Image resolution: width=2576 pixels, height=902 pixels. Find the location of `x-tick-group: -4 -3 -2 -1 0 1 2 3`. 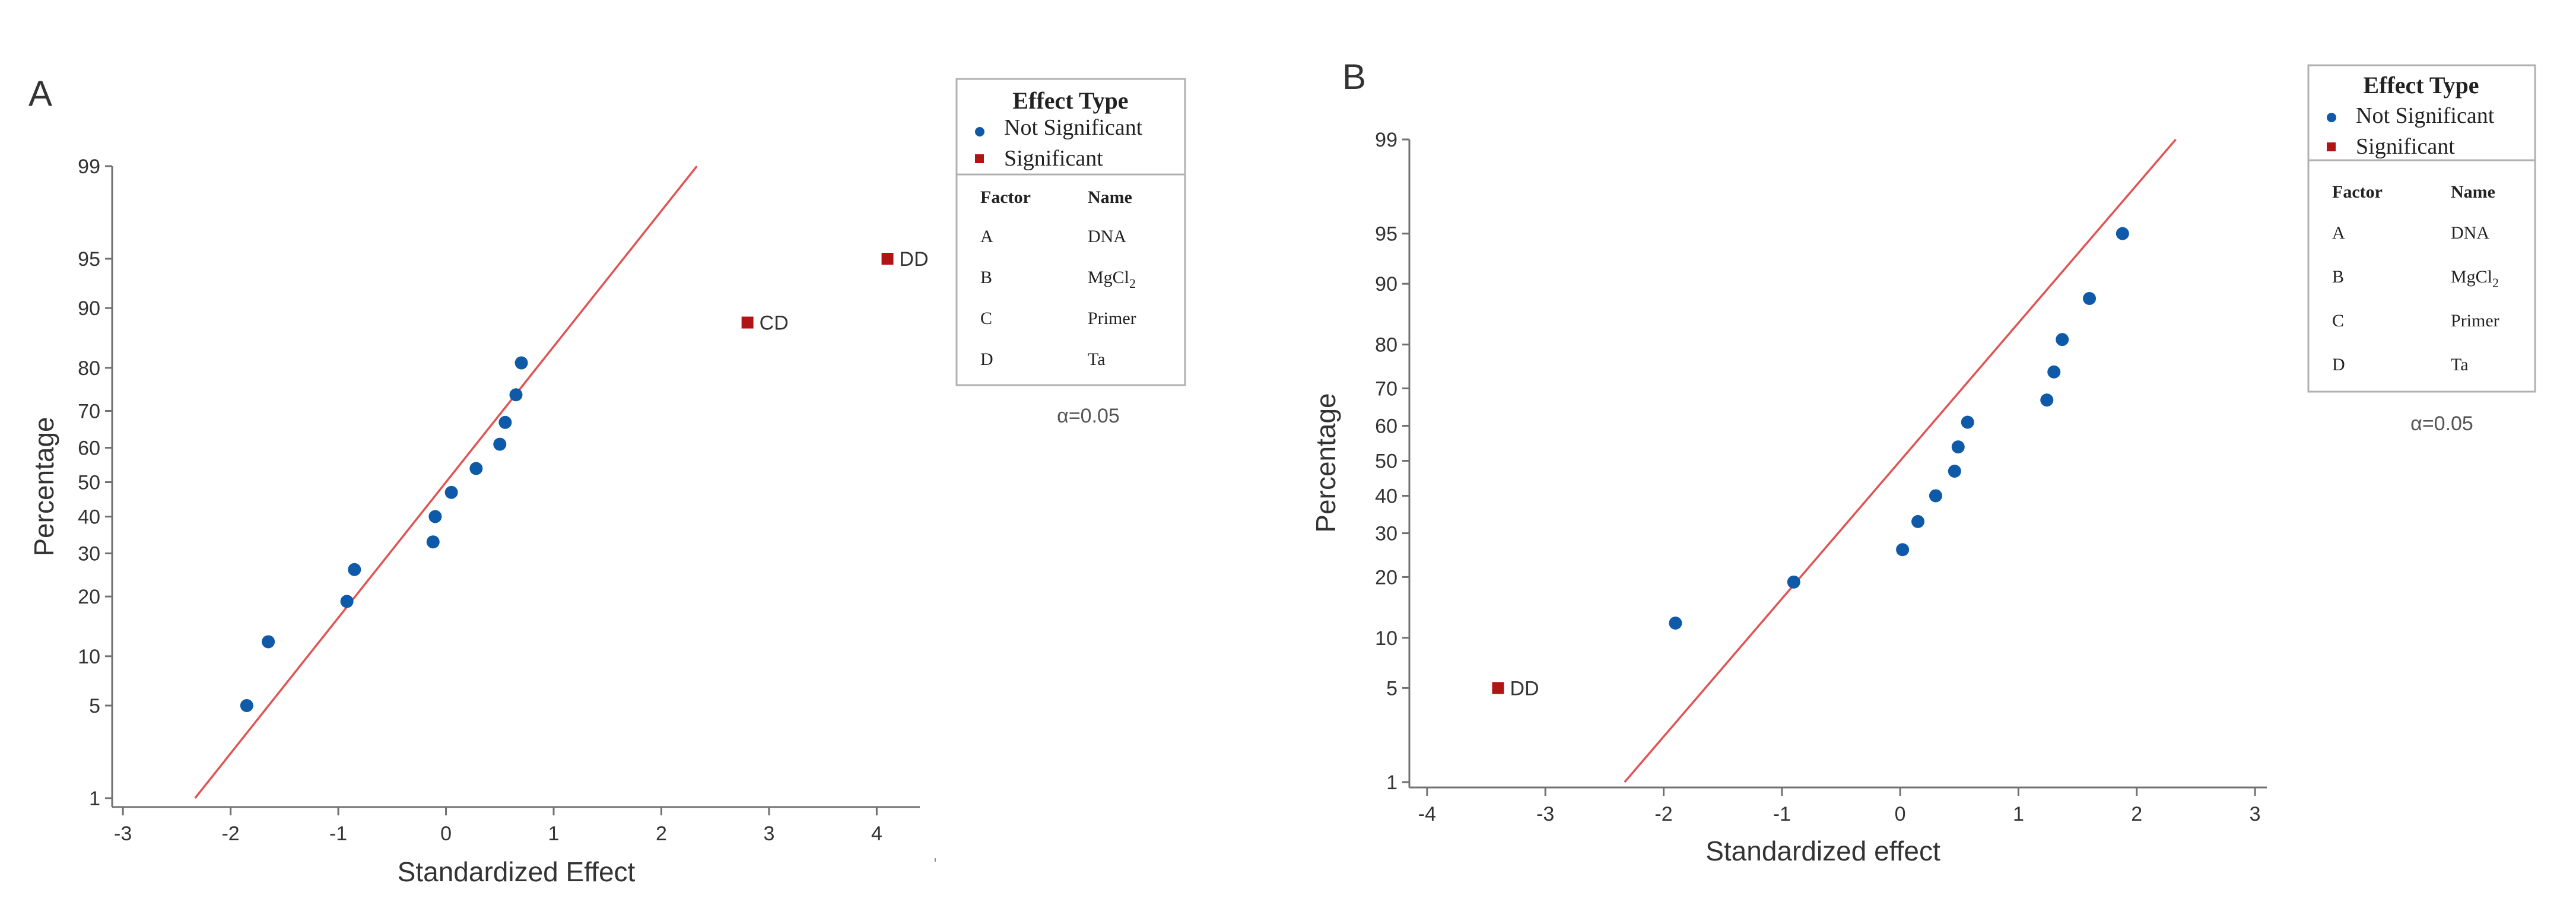

x-tick-group: -4 -3 -2 -1 0 1 2 3 is located at coordinates (1839, 806).